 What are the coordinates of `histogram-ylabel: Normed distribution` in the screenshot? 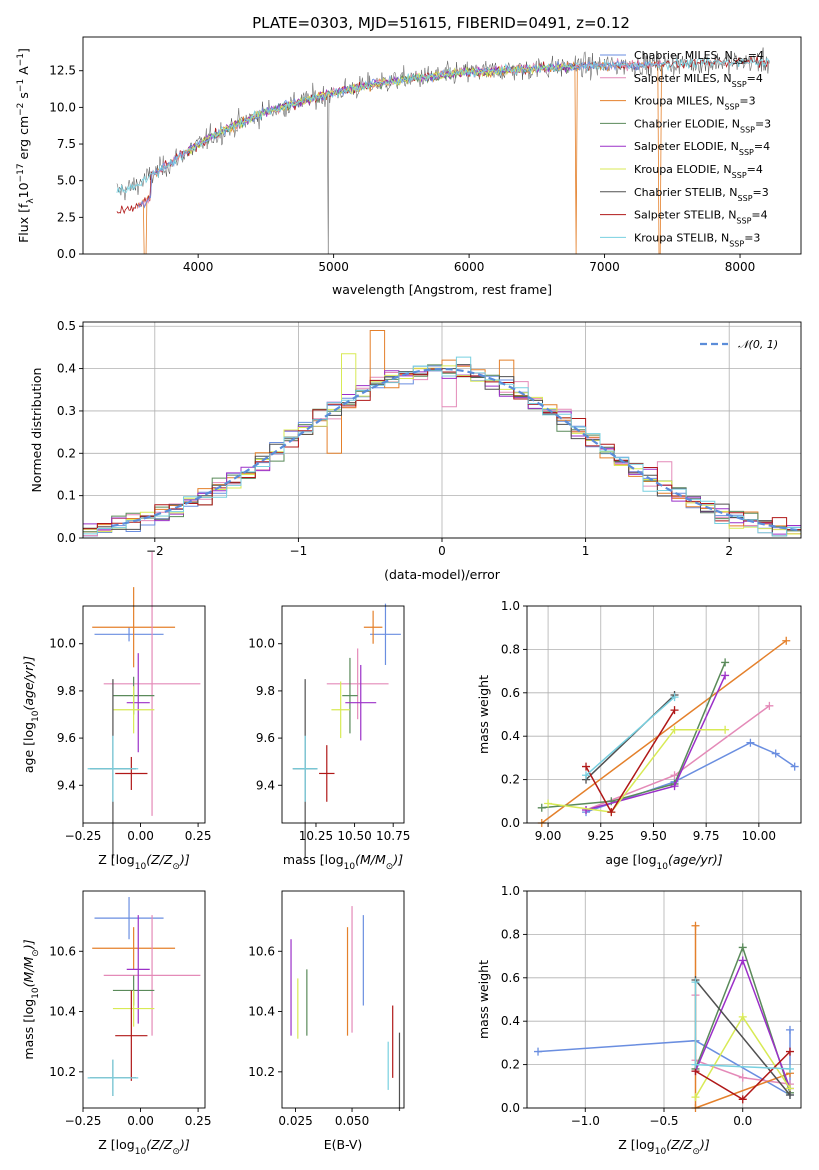 It's located at (36, 430).